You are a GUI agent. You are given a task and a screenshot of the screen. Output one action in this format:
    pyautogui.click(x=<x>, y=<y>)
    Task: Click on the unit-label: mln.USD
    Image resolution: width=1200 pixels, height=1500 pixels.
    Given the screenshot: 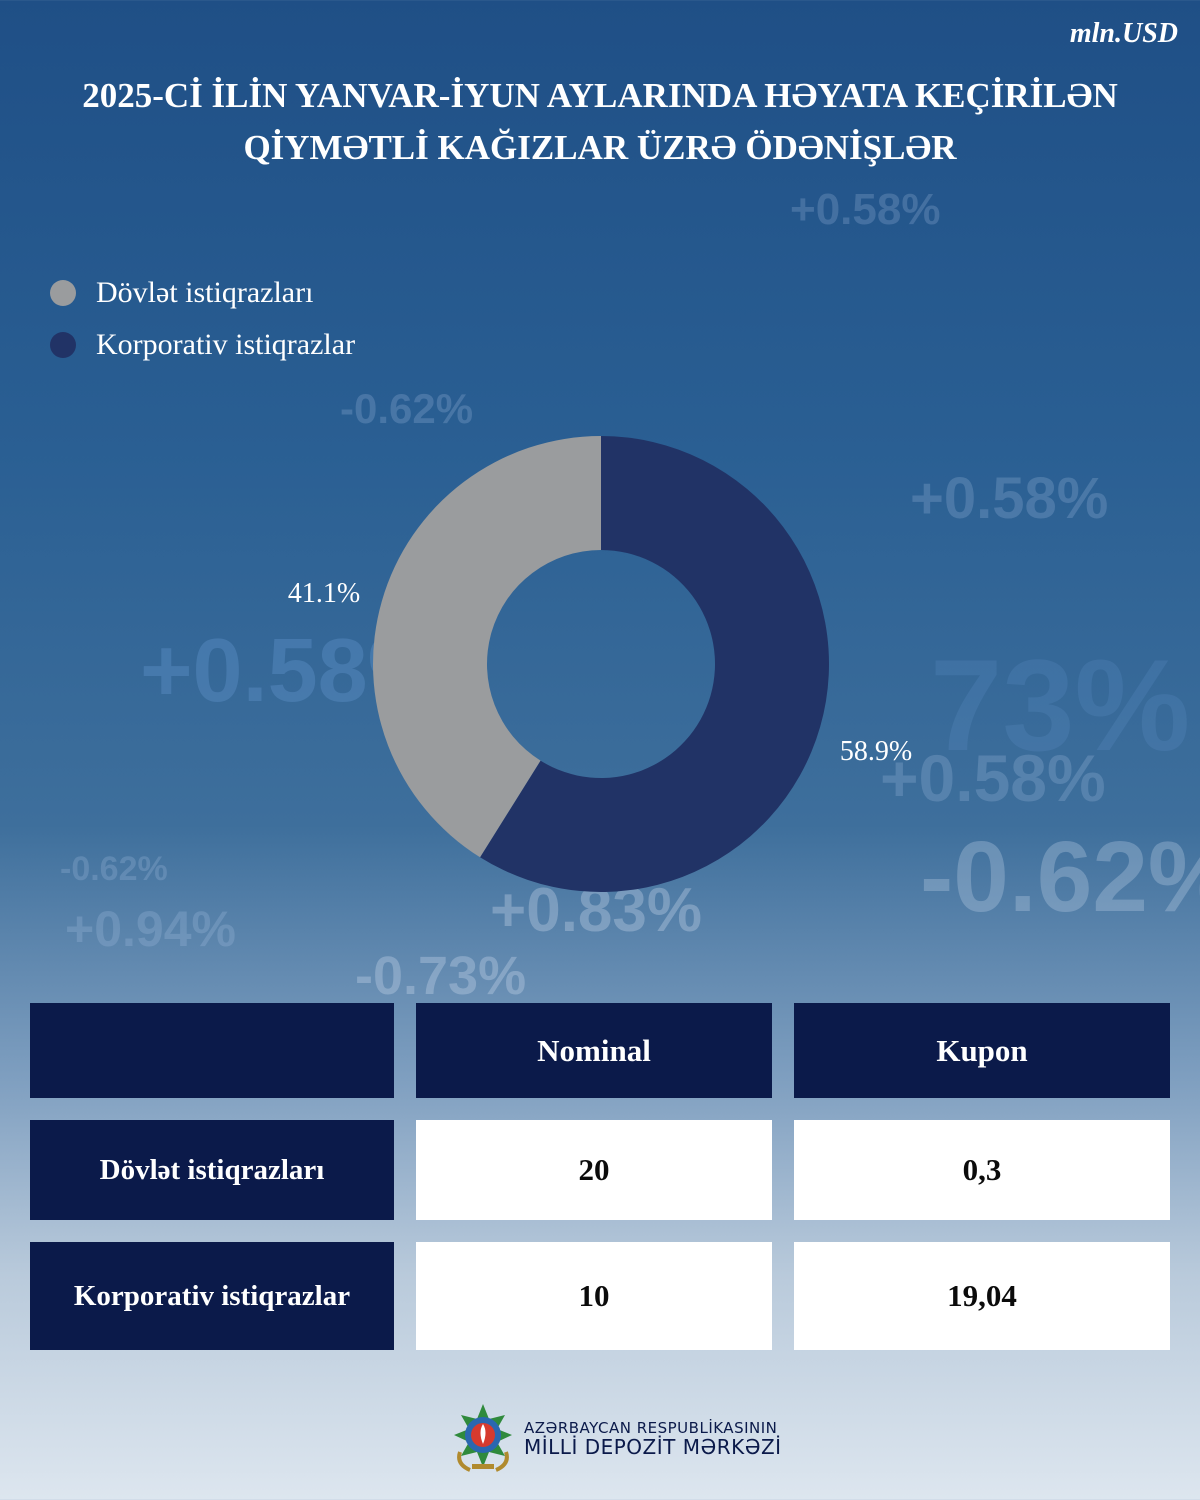 What is the action you would take?
    pyautogui.click(x=1123, y=33)
    